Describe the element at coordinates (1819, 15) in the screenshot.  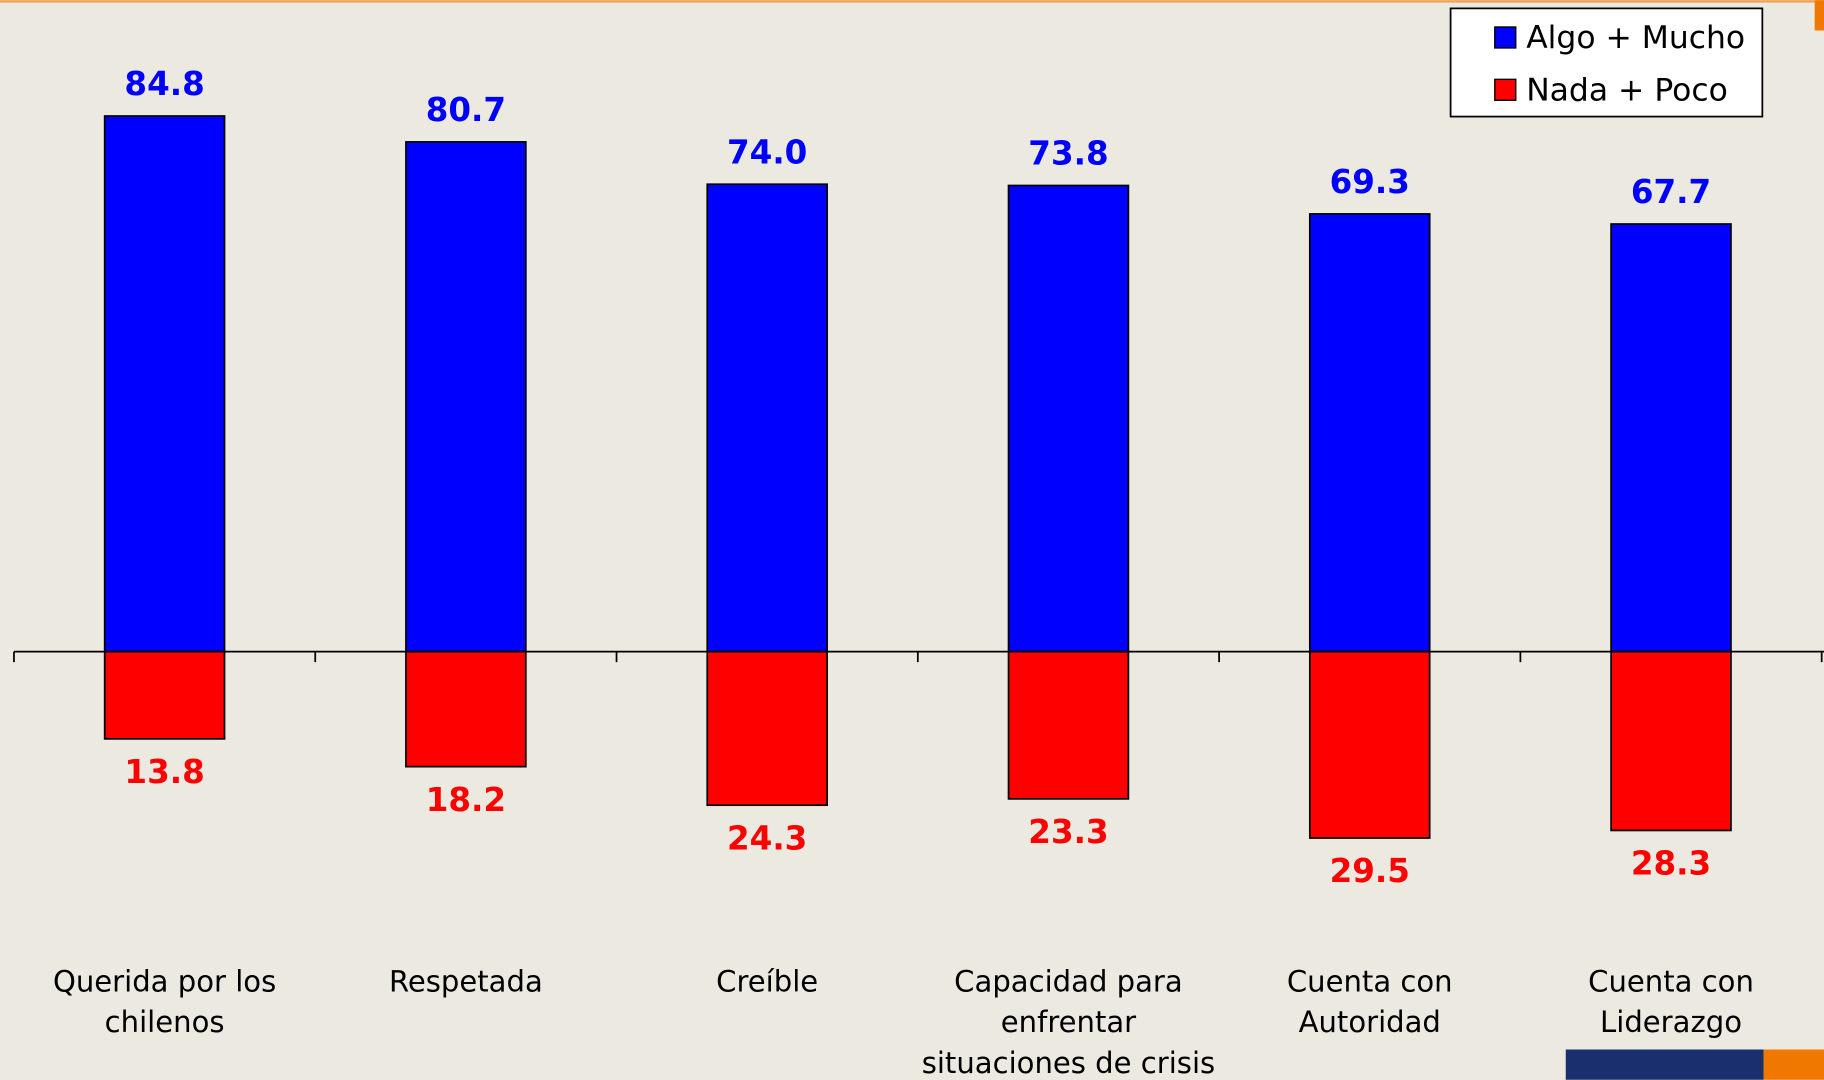
I see `corner-accent` at that location.